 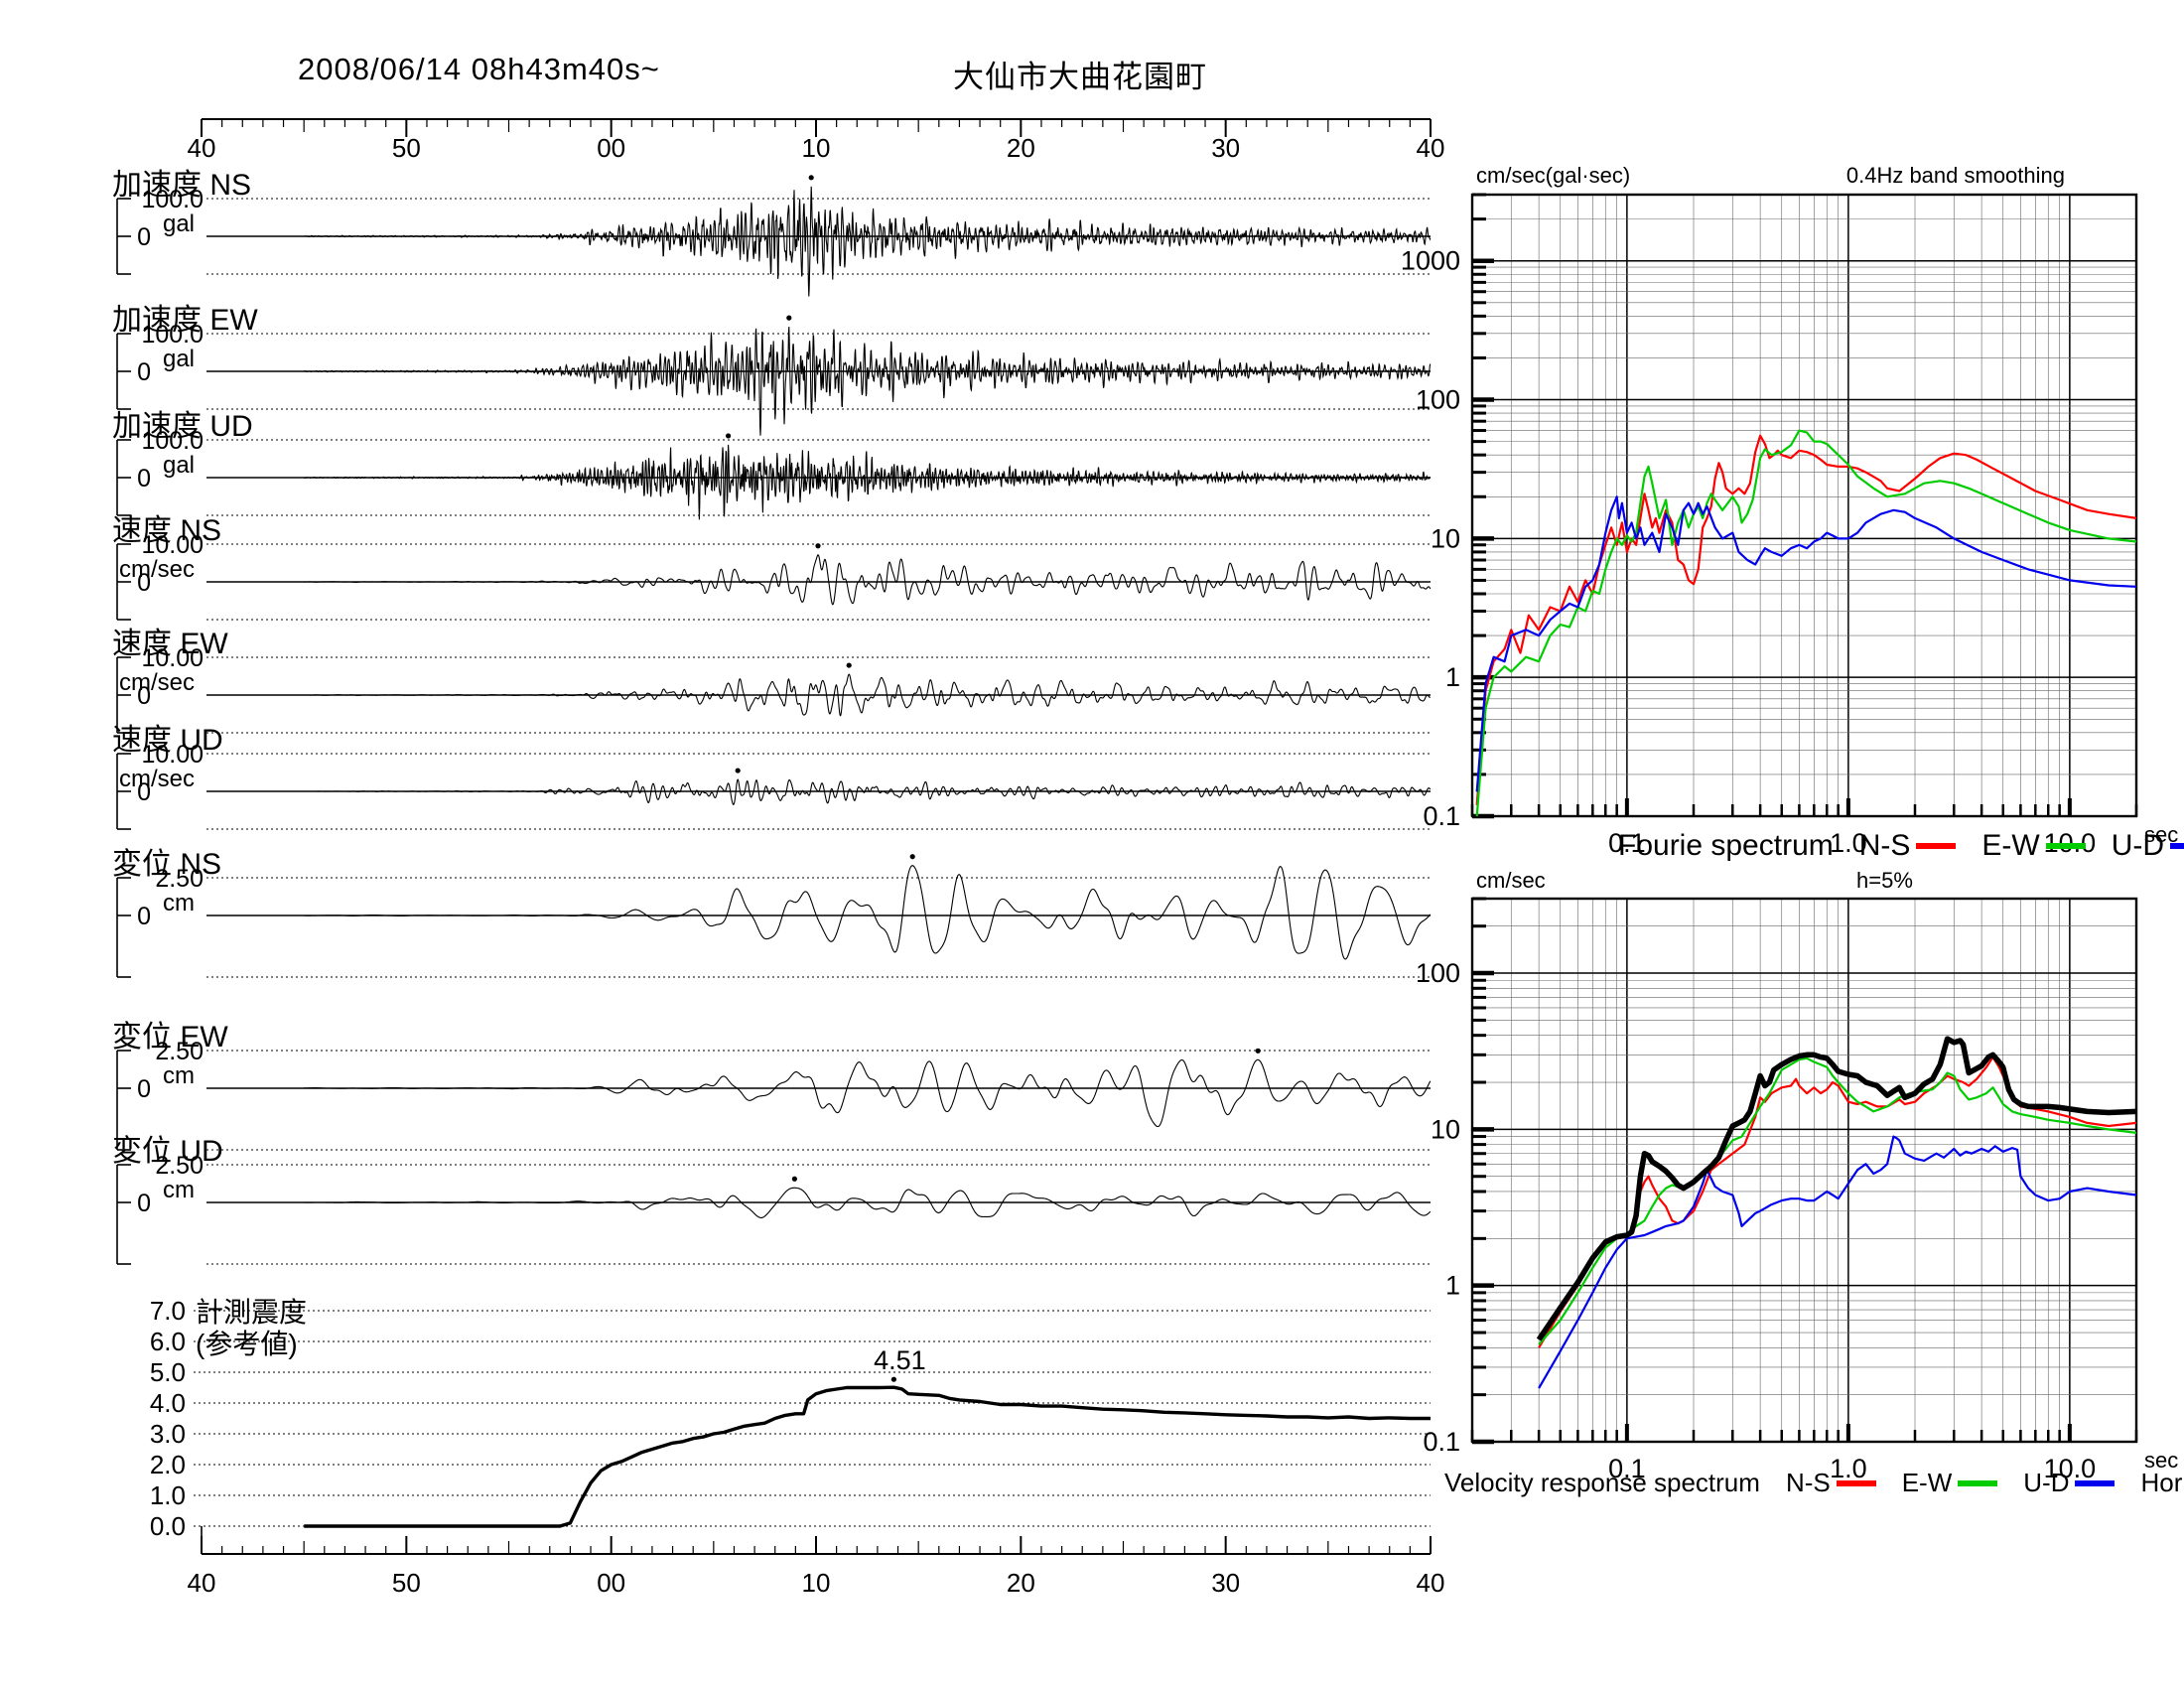 I want to click on fourier-xunit-label: sec, so click(x=2161, y=834).